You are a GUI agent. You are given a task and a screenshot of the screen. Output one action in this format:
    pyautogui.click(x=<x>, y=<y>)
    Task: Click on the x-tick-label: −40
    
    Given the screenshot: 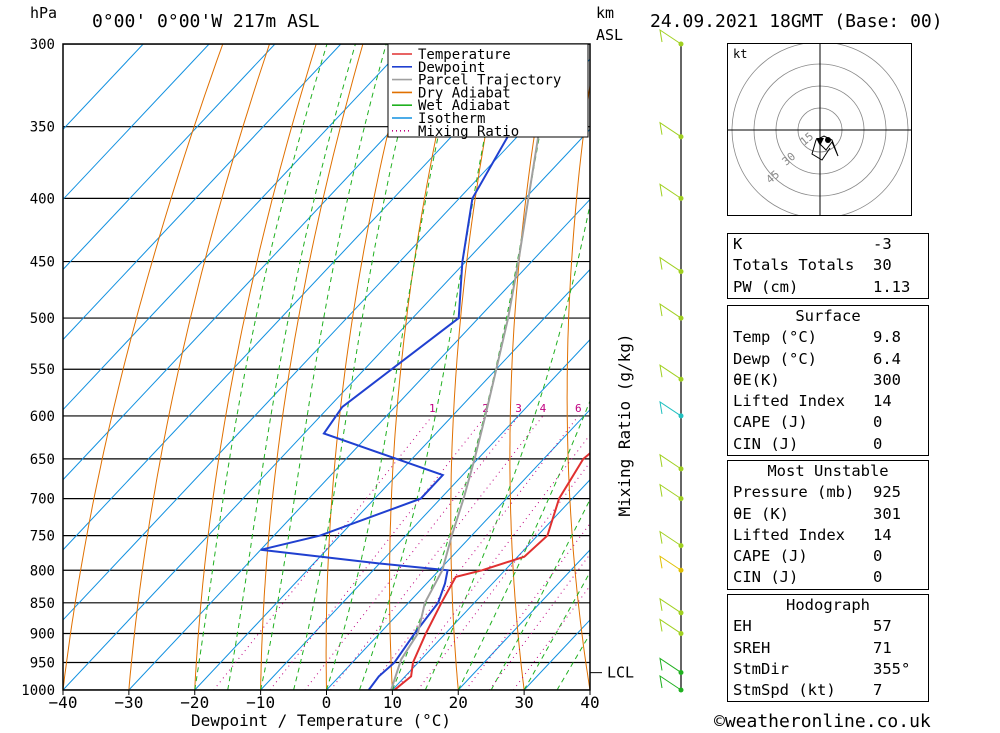 What is the action you would take?
    pyautogui.click(x=63, y=702)
    